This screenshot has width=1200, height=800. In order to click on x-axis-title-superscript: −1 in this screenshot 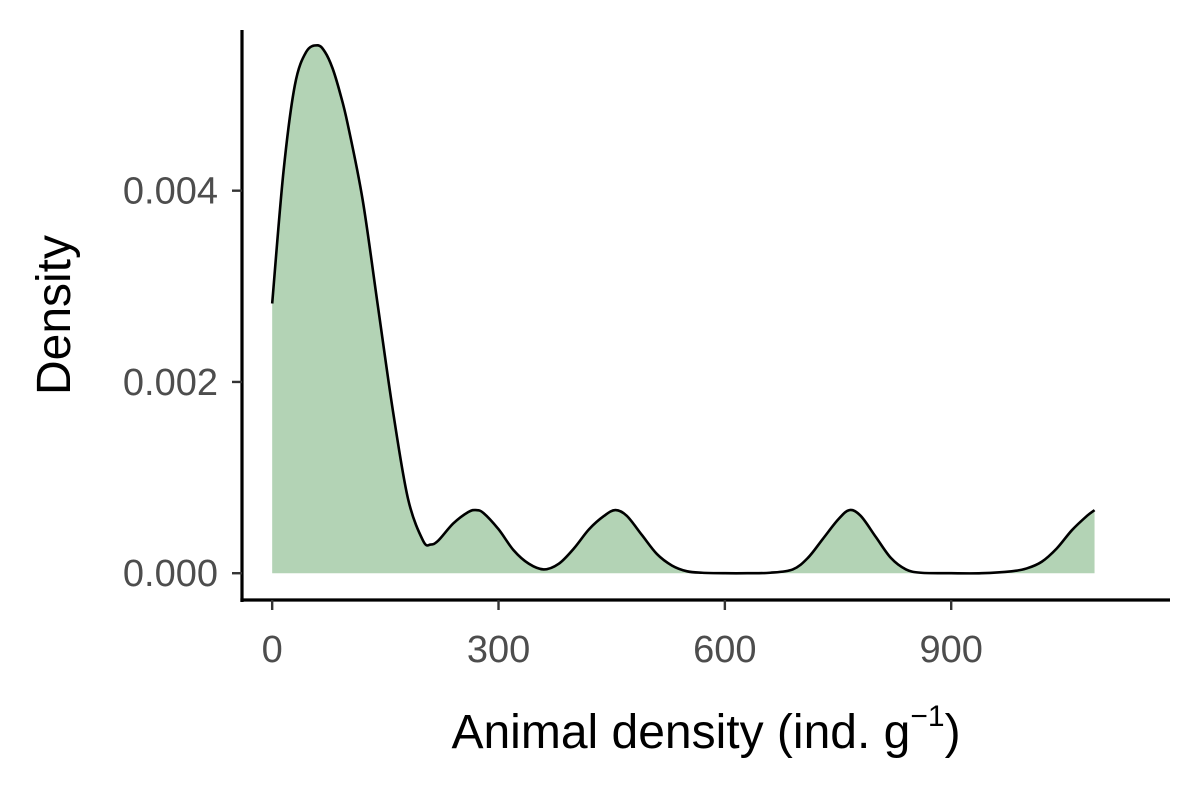, I will do `click(927, 716)`.